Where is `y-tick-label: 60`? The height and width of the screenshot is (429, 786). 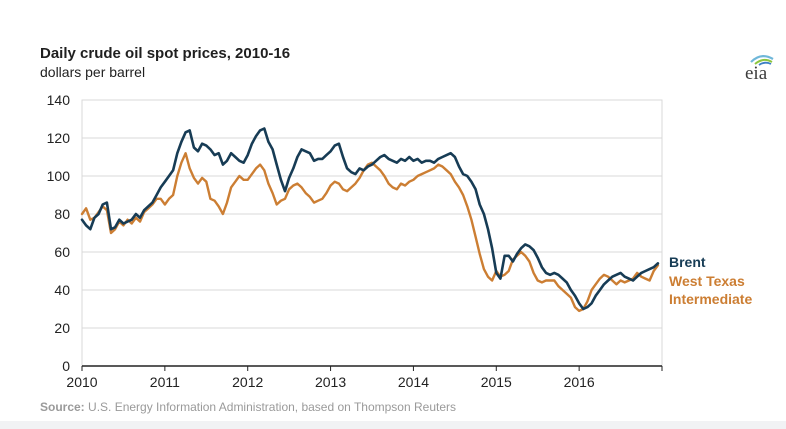
y-tick-label: 60 is located at coordinates (62, 252).